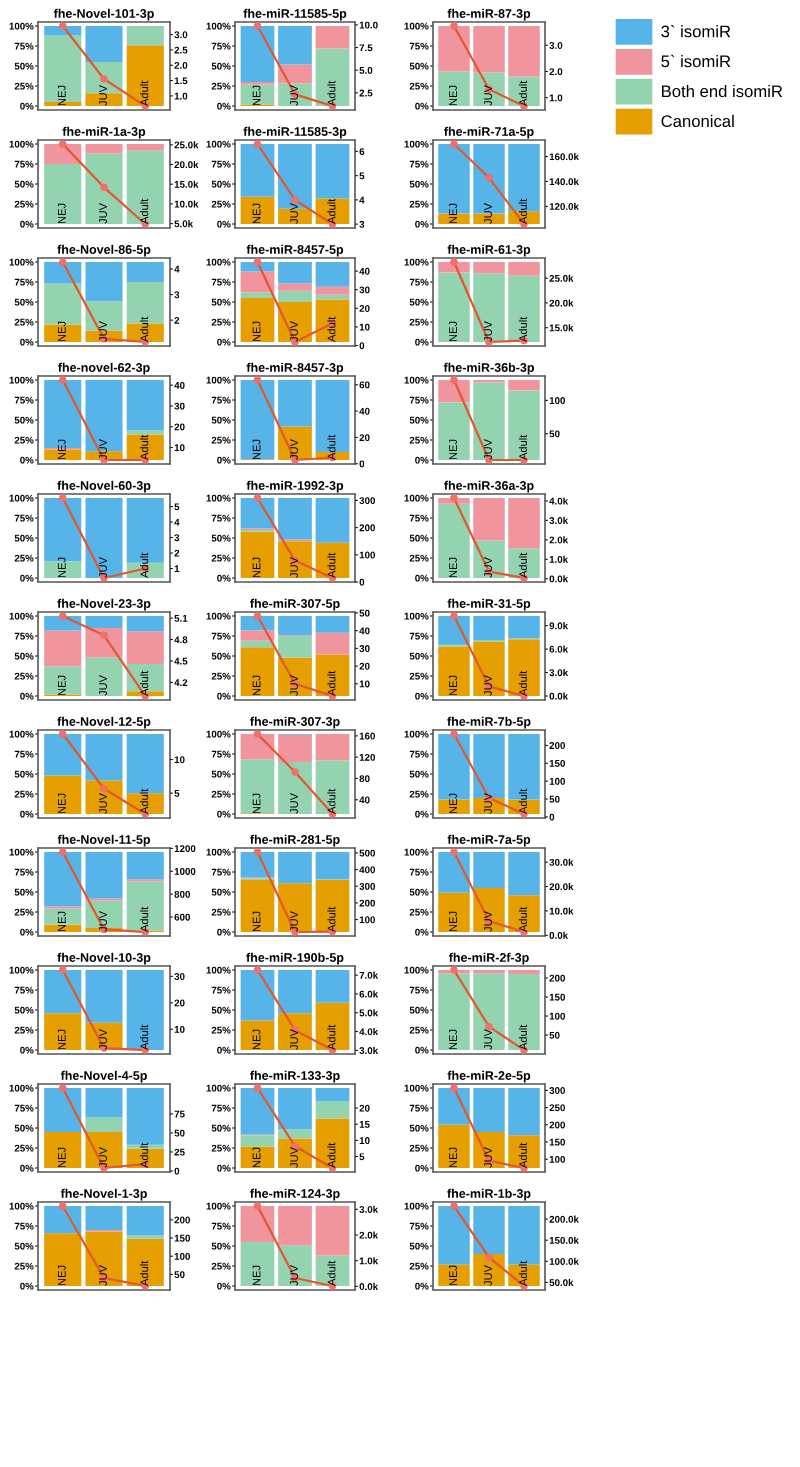  Describe the element at coordinates (177, 553) in the screenshot. I see `y2-tick-label: 2` at that location.